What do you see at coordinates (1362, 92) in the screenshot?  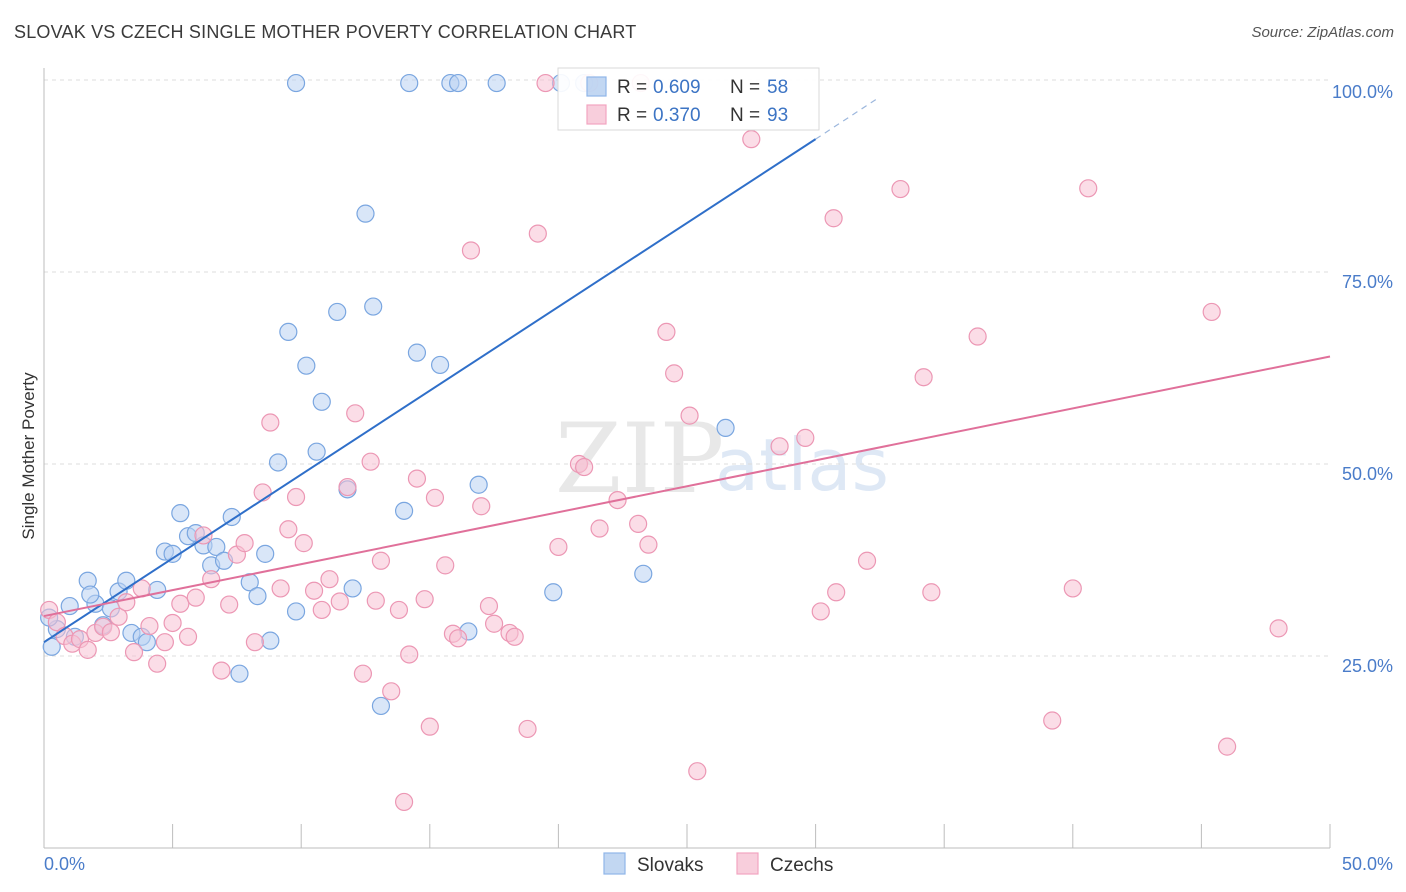 I see `y-tick-label: 100.0%` at bounding box center [1362, 92].